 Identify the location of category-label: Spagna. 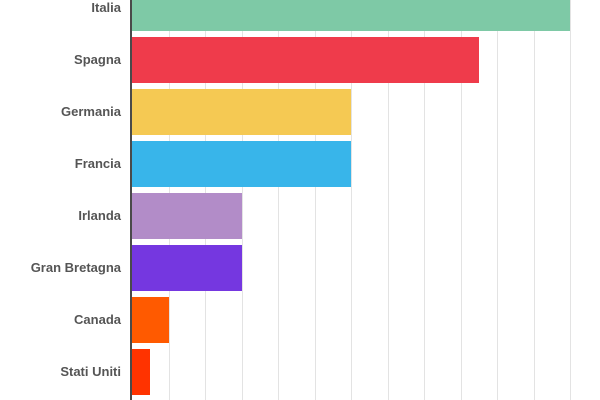
(97, 59).